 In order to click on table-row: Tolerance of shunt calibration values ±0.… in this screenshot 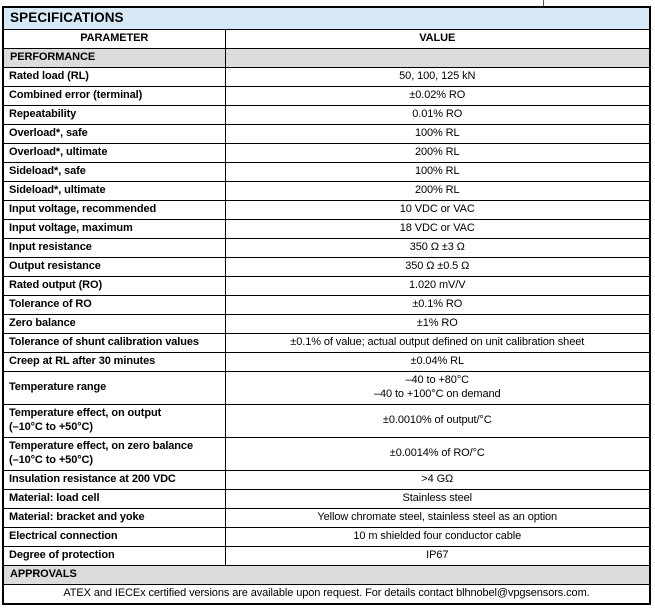, I will do `click(326, 343)`.